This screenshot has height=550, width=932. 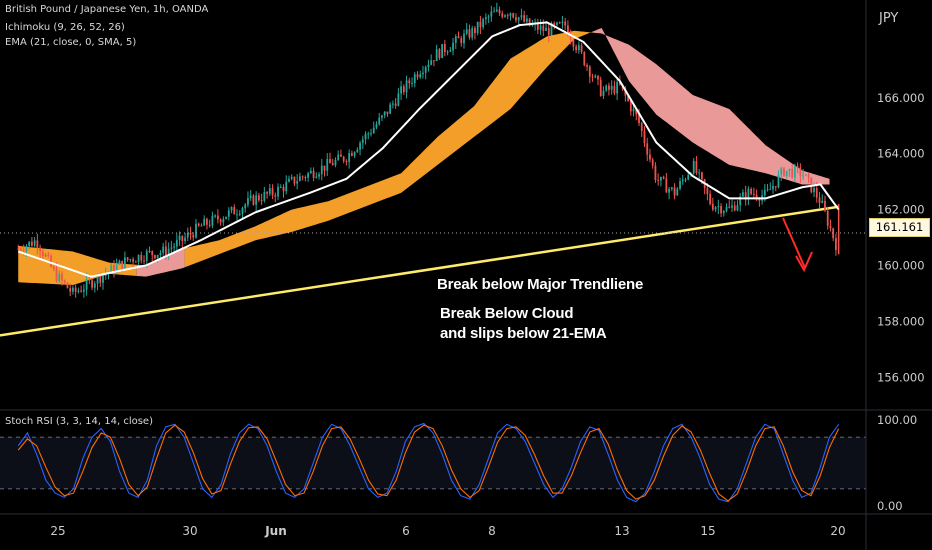 I want to click on stoch-legend: Stoch RSI (3, 3, 14, 14, close), so click(x=79, y=421).